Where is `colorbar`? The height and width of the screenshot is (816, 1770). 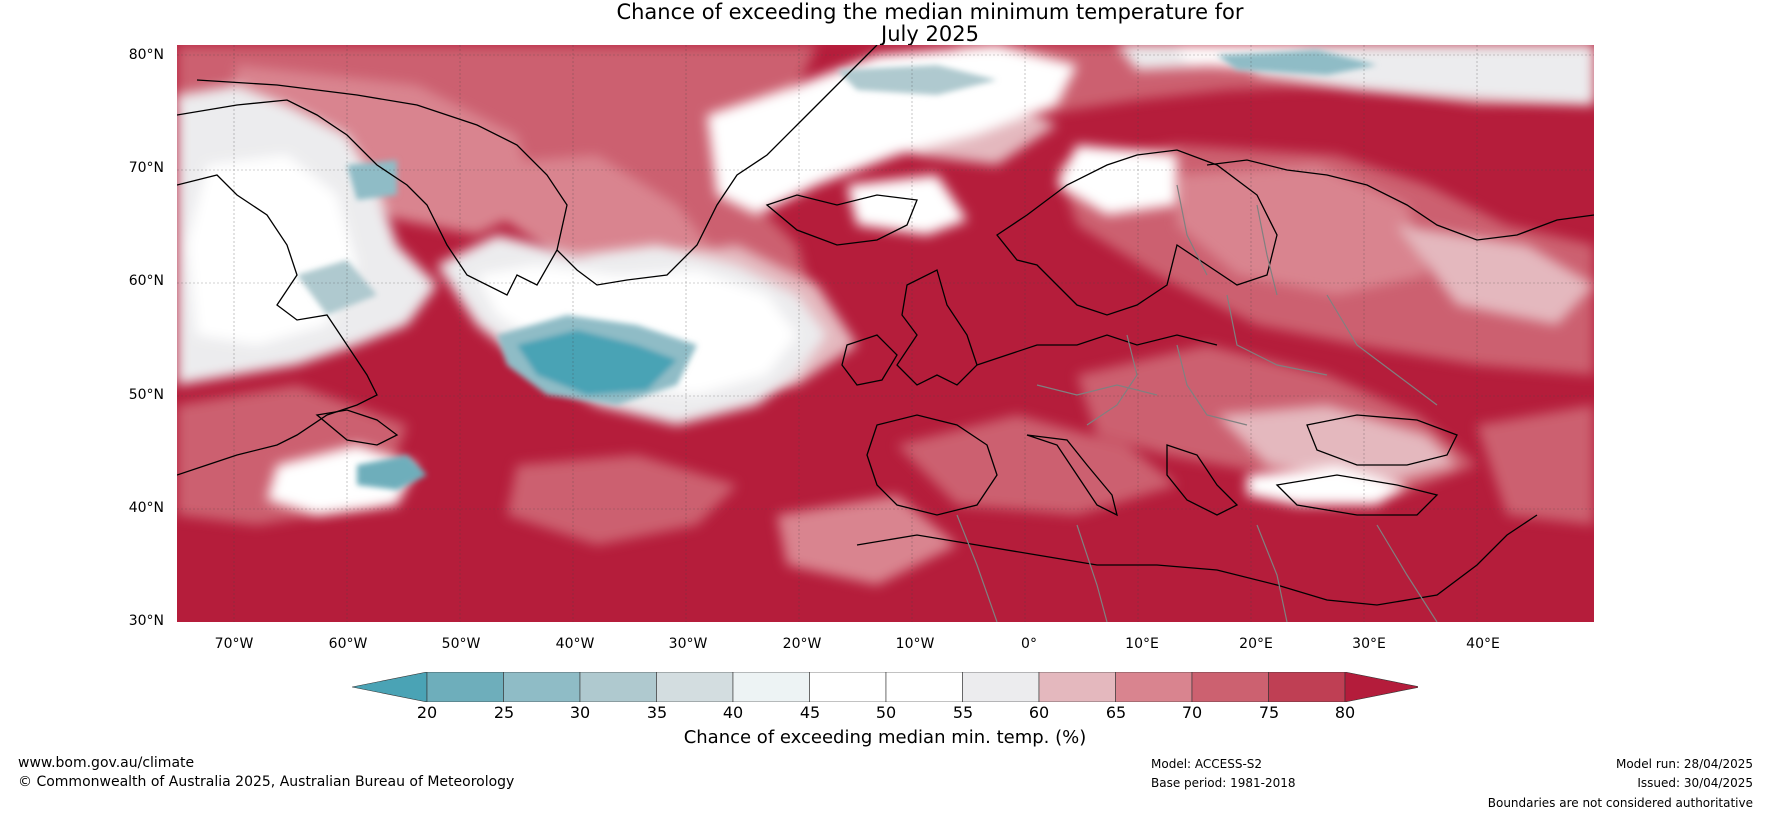
colorbar is located at coordinates (885, 687).